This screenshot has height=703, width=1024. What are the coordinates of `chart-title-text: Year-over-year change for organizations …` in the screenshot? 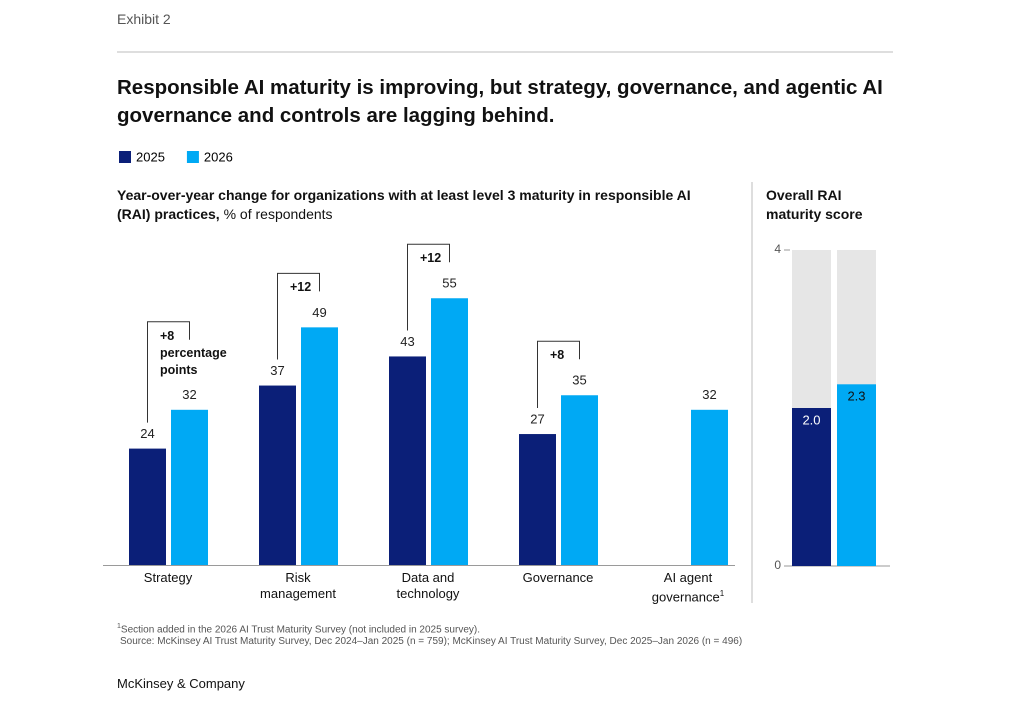 It's located at (404, 204).